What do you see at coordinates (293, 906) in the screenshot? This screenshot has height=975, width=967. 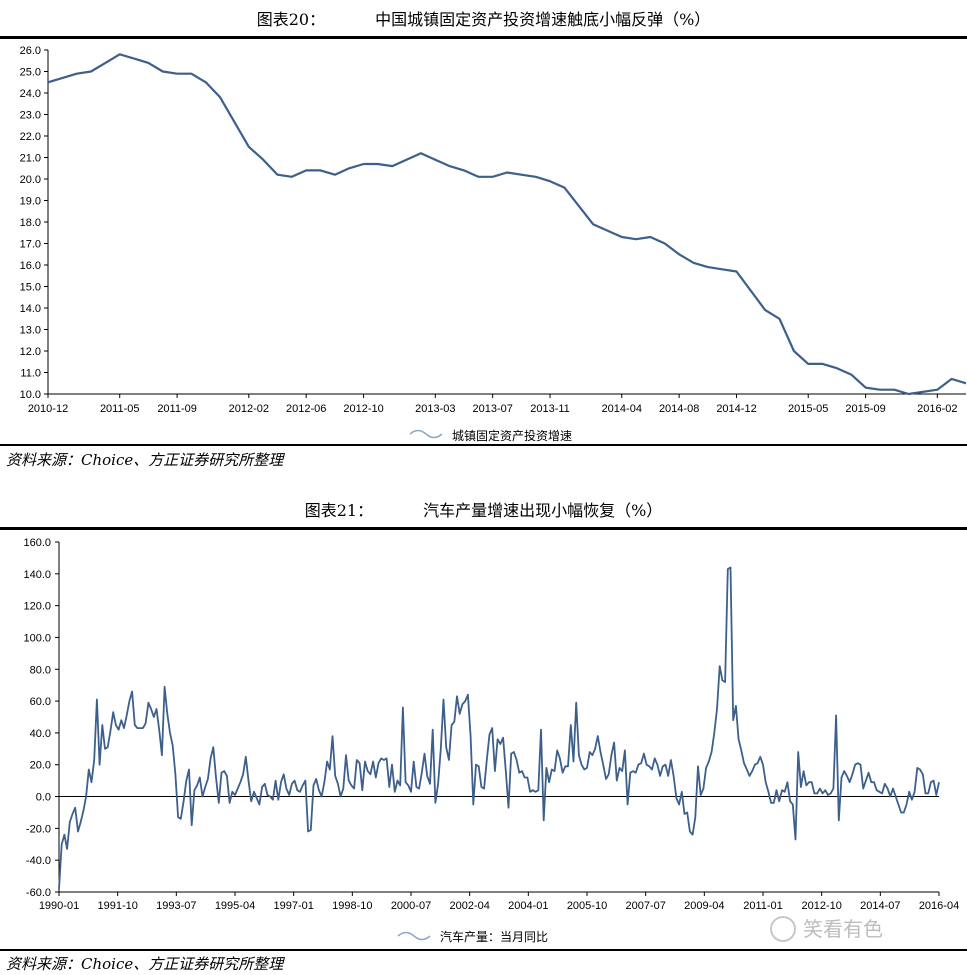 I see `x-tick-label: 1997-01` at bounding box center [293, 906].